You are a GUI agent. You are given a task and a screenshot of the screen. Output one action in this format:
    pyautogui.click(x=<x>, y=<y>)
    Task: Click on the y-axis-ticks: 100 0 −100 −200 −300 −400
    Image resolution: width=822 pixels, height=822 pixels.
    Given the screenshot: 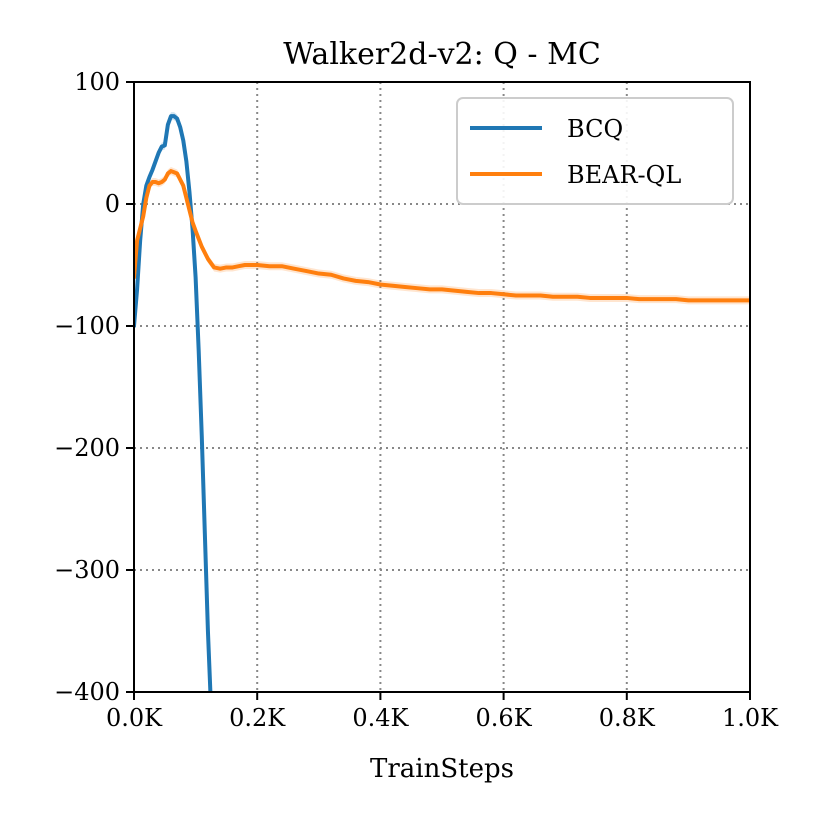 What is the action you would take?
    pyautogui.click(x=94, y=387)
    